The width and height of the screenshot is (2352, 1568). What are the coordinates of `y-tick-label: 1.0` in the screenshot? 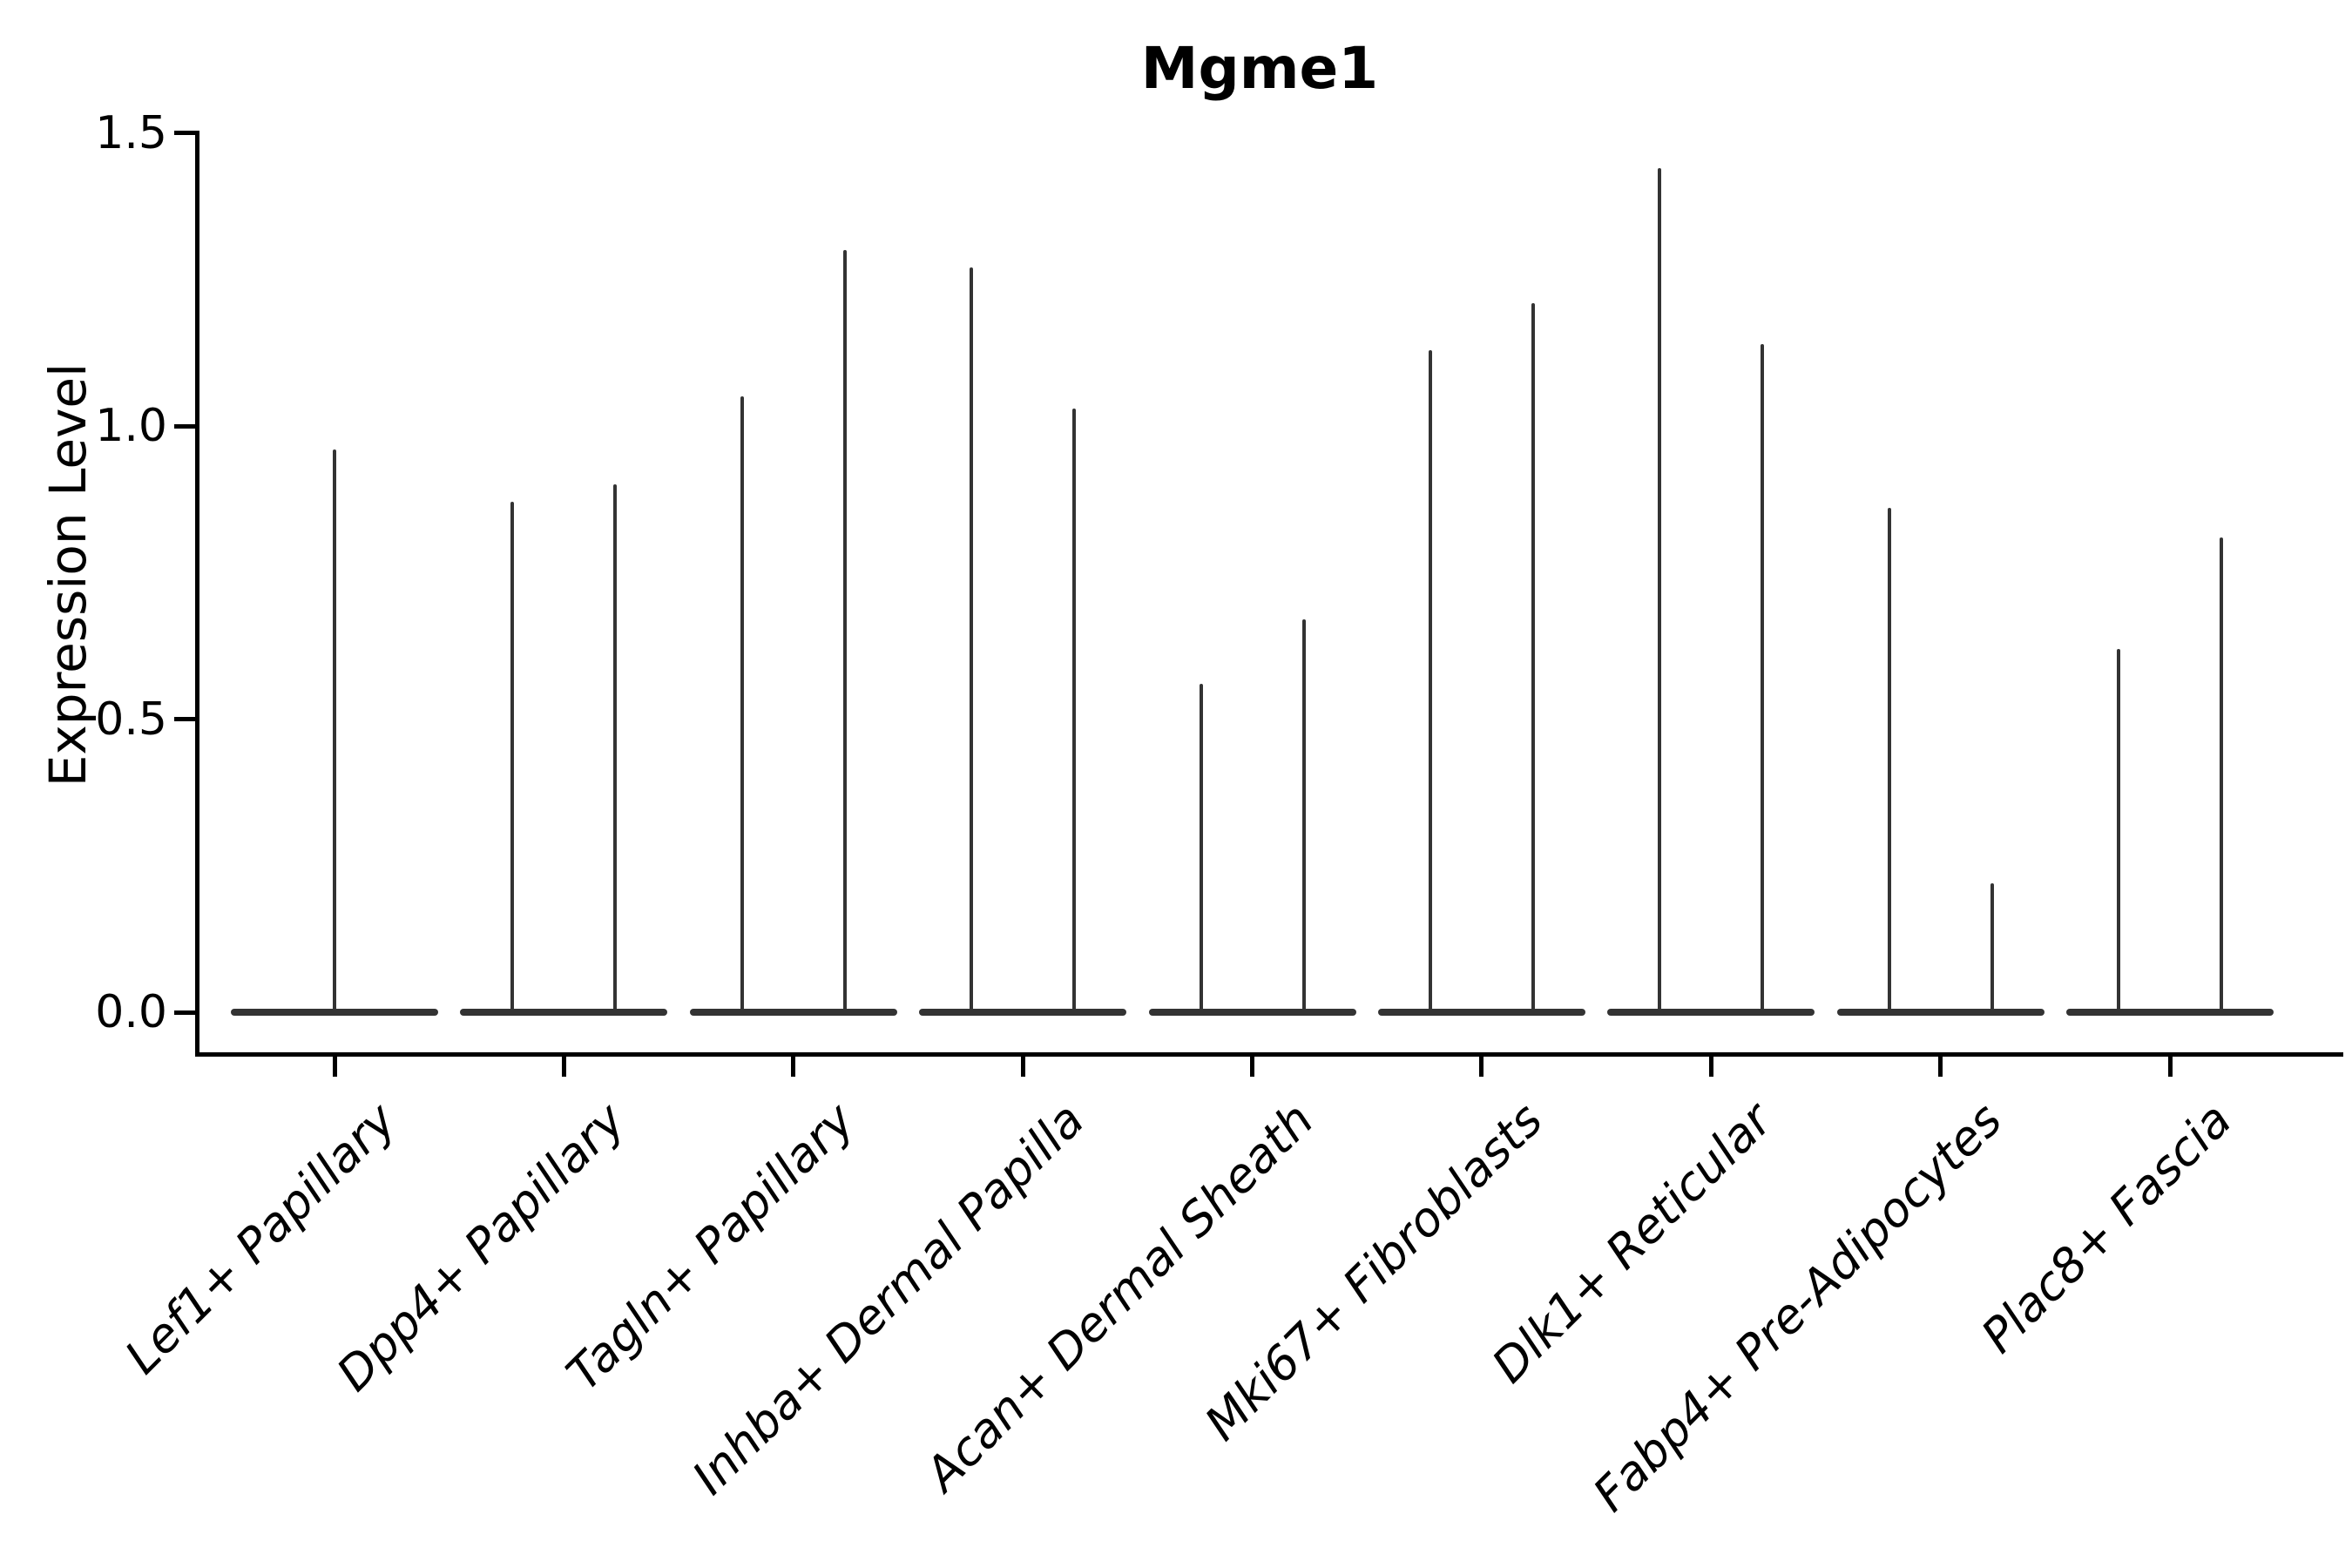 It's located at (131, 426).